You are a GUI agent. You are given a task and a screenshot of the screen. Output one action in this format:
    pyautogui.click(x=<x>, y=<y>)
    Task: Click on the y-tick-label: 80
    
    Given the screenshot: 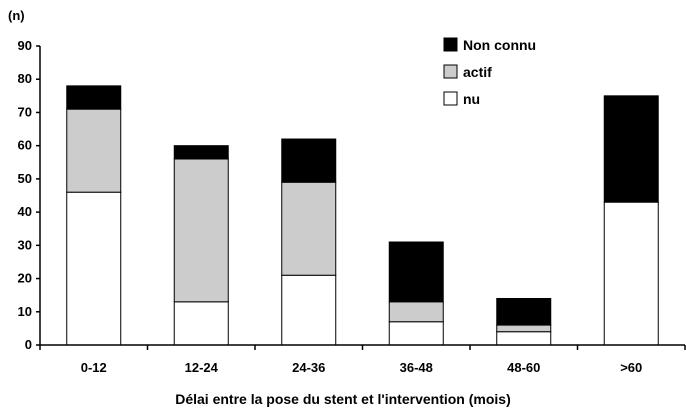 What is the action you would take?
    pyautogui.click(x=25, y=78)
    